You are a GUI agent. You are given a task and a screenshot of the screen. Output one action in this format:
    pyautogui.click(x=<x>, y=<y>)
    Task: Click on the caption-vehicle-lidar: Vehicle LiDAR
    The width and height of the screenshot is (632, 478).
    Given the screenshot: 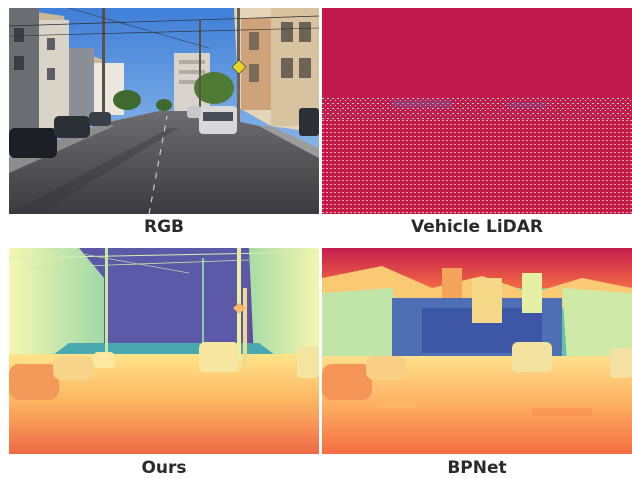 What is the action you would take?
    pyautogui.click(x=477, y=227)
    